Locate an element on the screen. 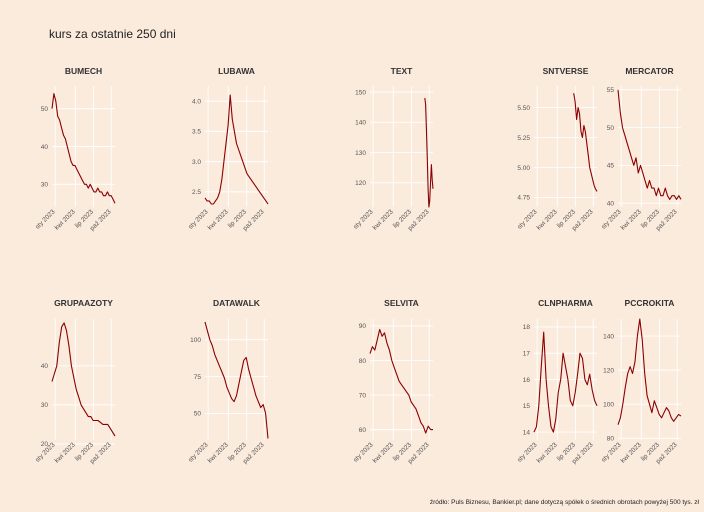 The image size is (704, 512). y-tick-label: 130 is located at coordinates (360, 153).